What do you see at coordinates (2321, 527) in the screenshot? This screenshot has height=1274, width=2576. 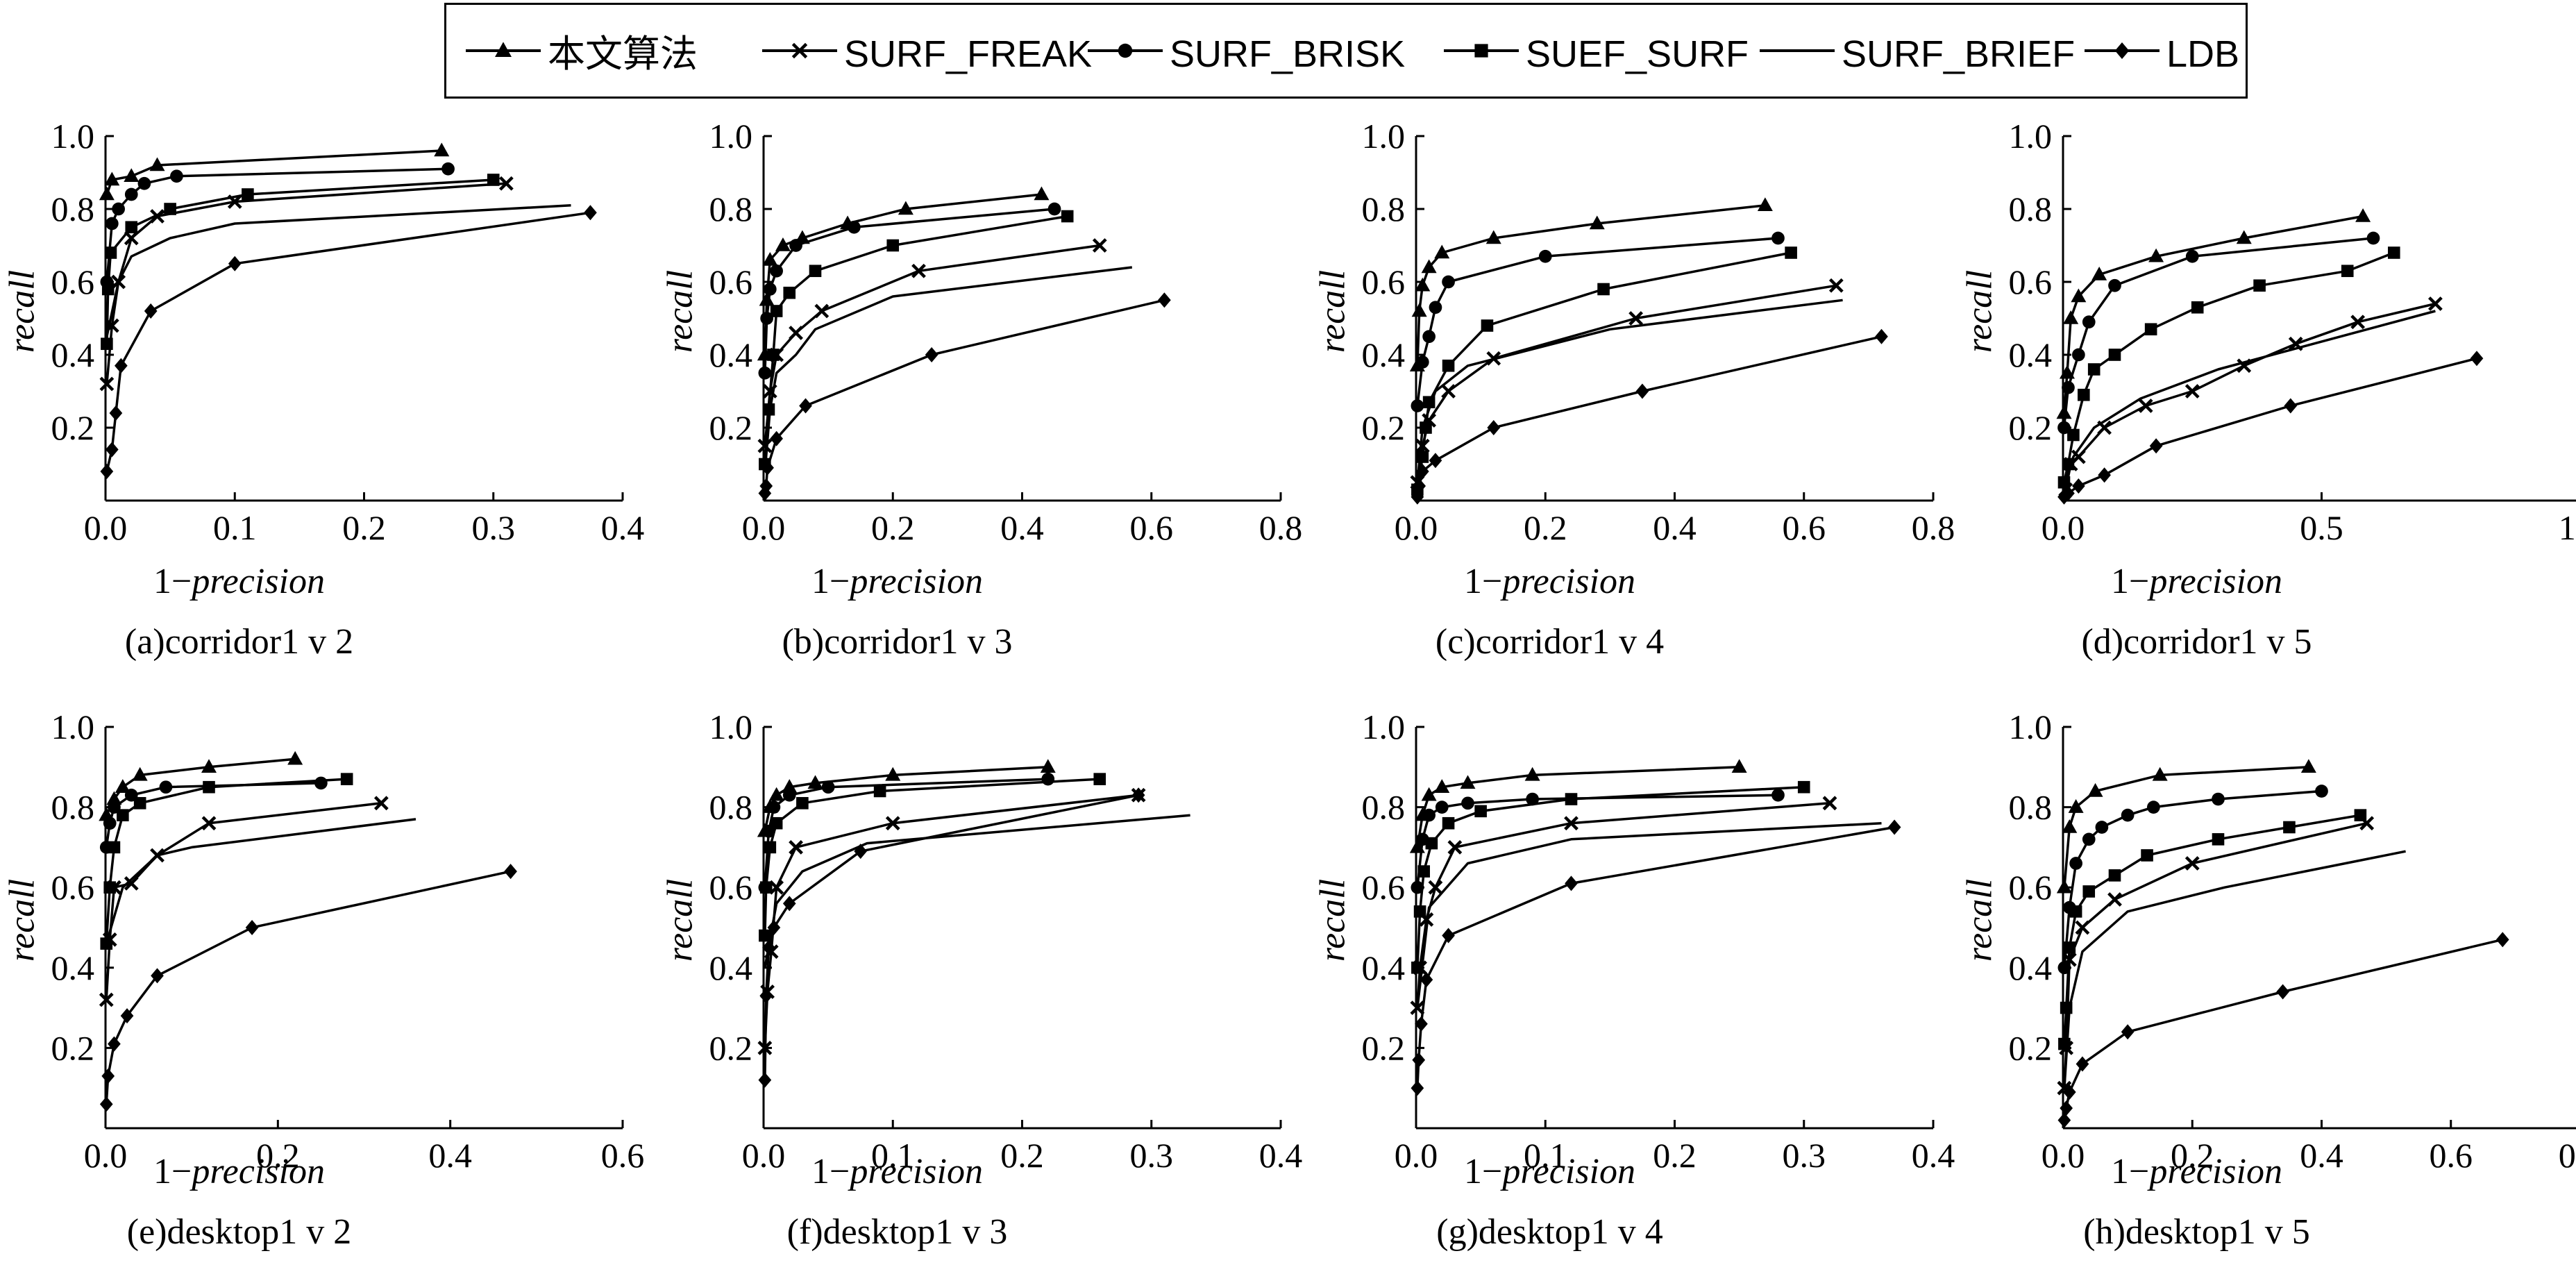 I see `x-tick-label: 0.5` at bounding box center [2321, 527].